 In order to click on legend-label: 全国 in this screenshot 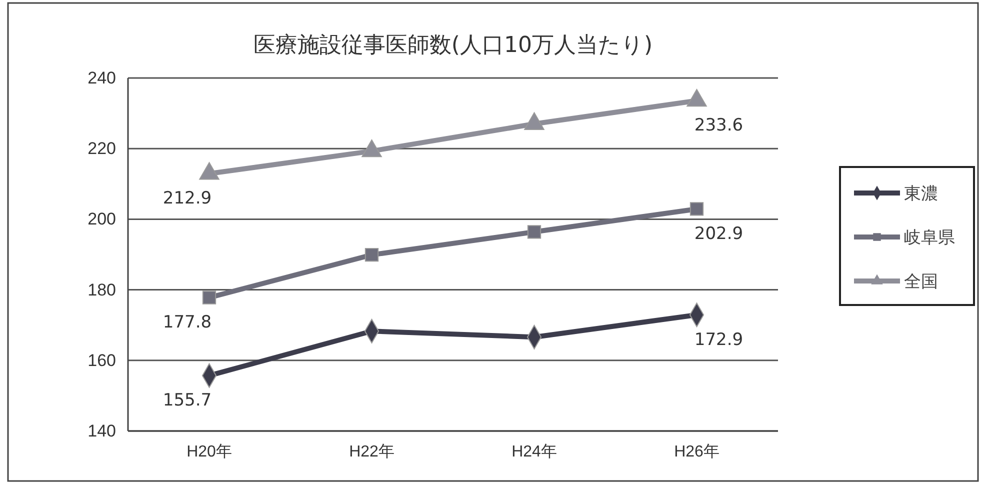, I will do `click(921, 282)`.